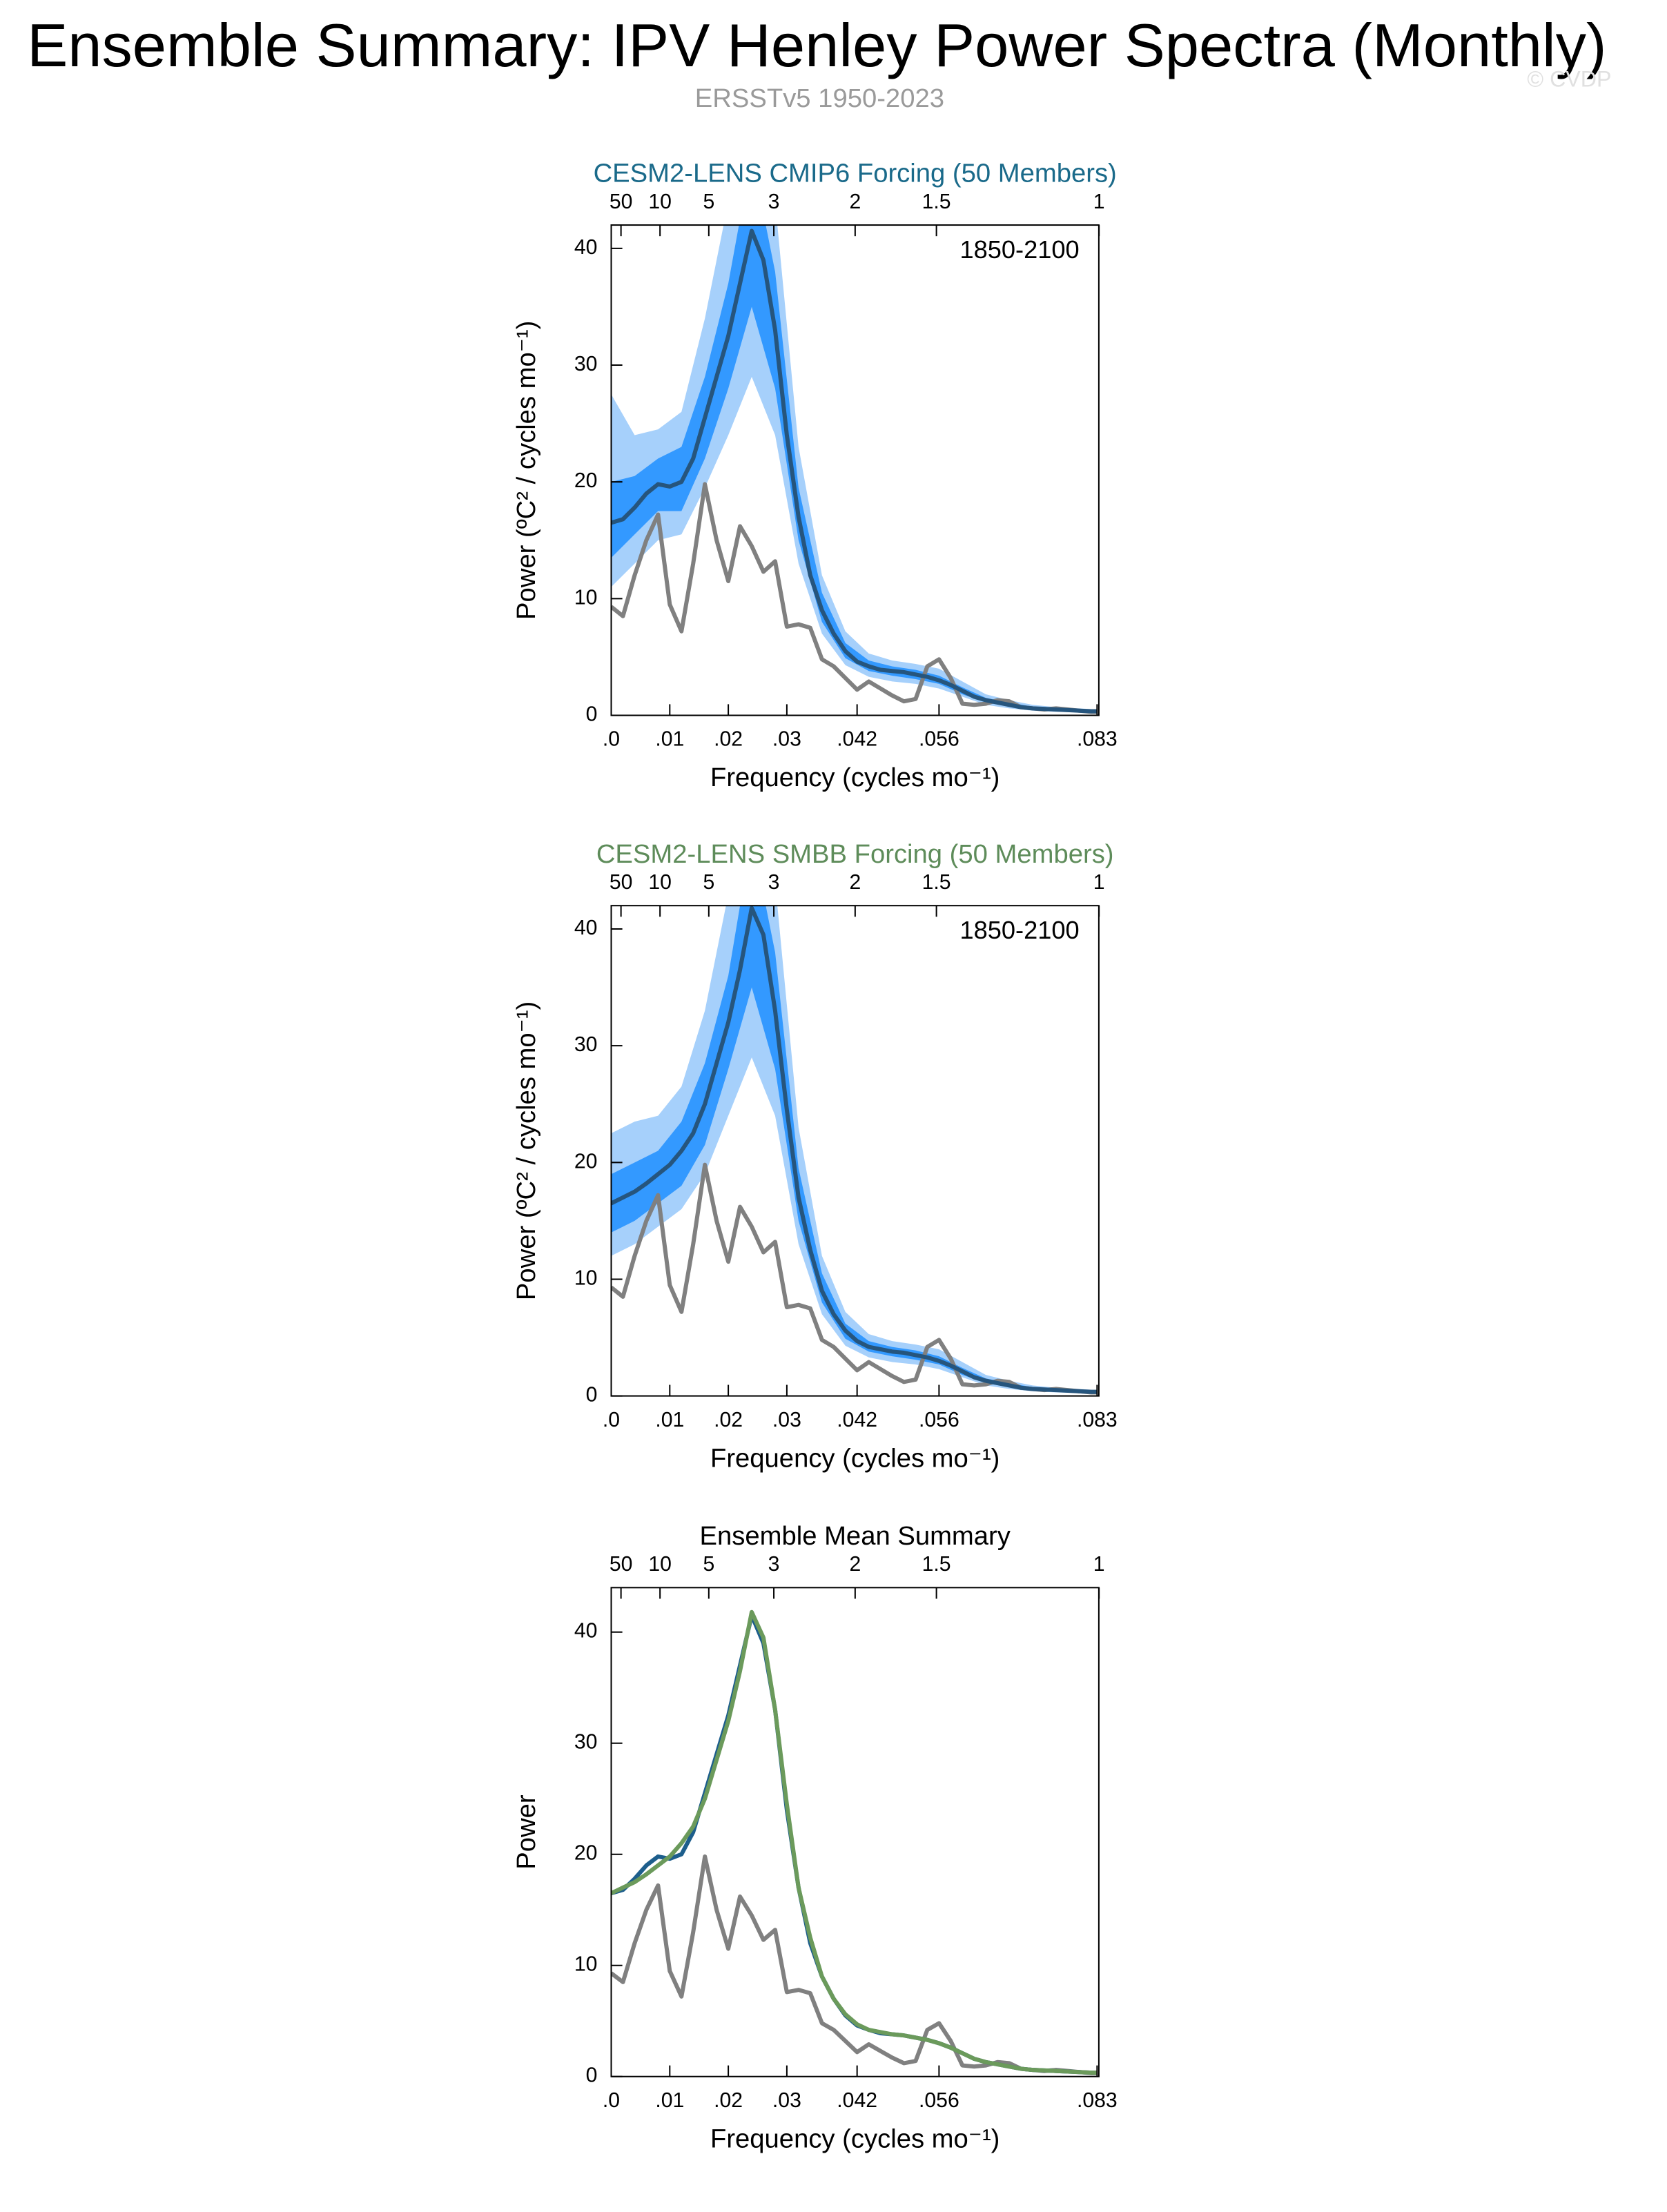 Image resolution: width=1667 pixels, height=2212 pixels. I want to click on y-axis-label: Power, so click(526, 1832).